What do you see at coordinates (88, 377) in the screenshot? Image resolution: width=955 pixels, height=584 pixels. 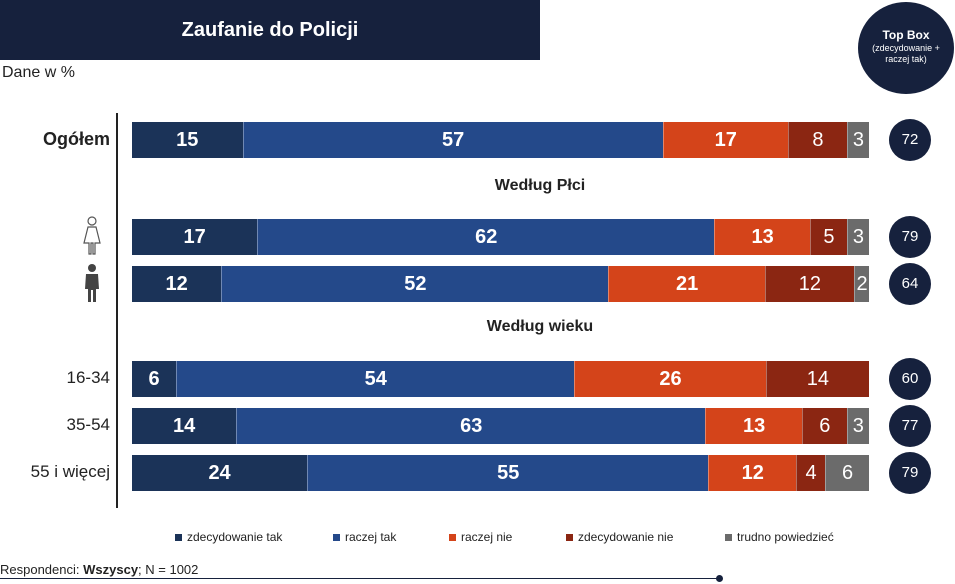 I see `row-label: 16-34` at bounding box center [88, 377].